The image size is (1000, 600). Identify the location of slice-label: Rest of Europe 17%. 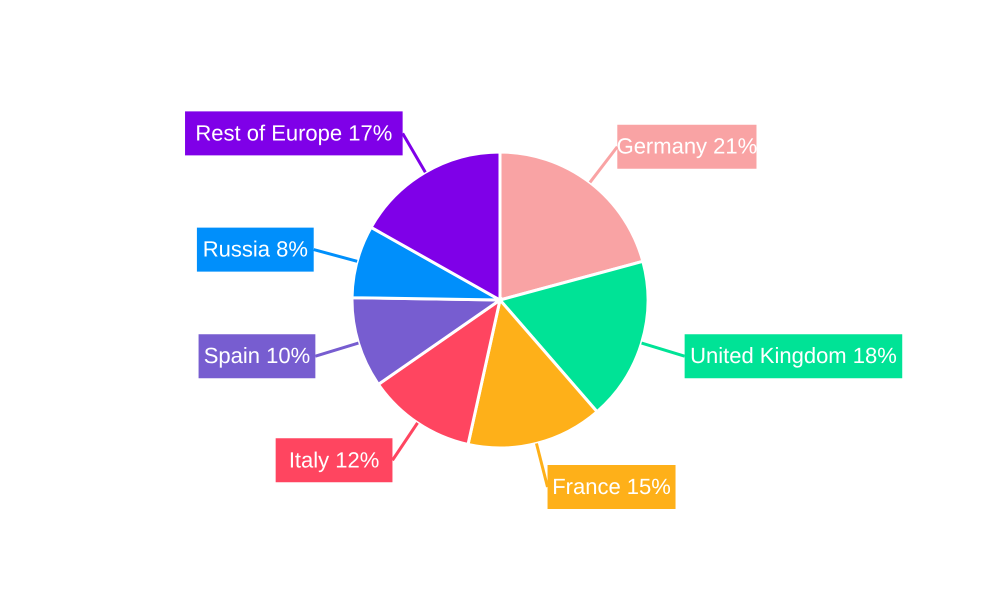
(293, 133).